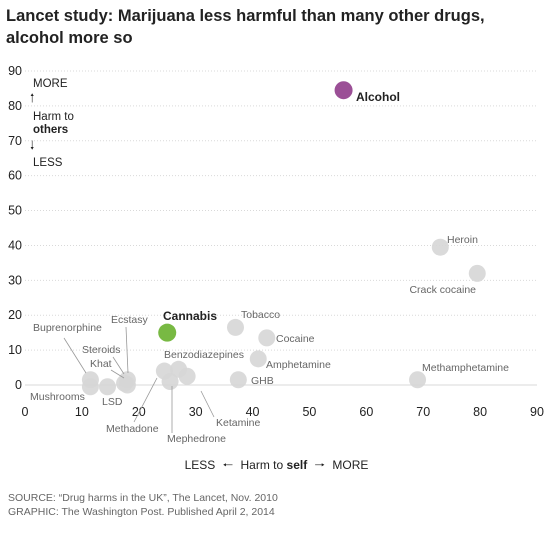 This screenshot has width=553, height=533. I want to click on point-methadone, so click(164, 371).